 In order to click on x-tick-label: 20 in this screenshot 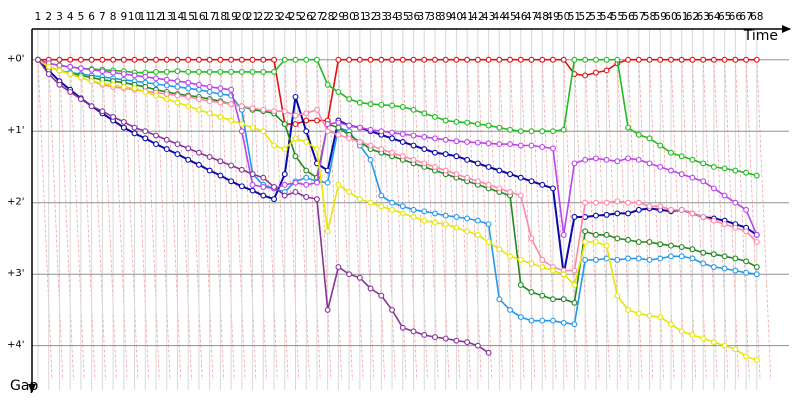, I will do `click(241, 17)`.